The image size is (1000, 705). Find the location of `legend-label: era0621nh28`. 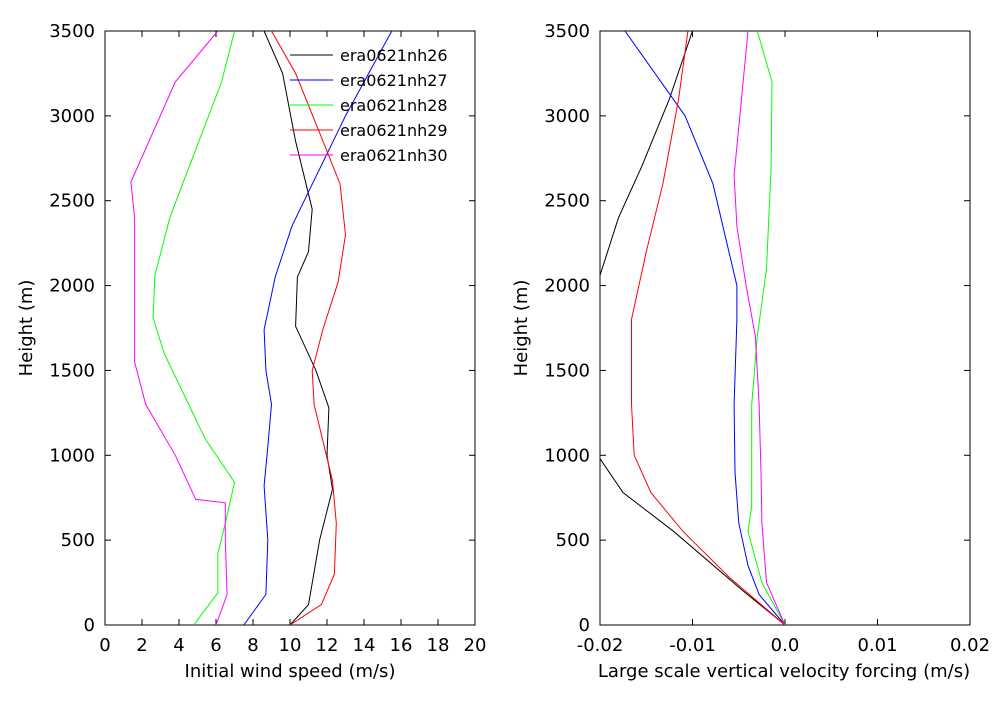

legend-label: era0621nh28 is located at coordinates (394, 105).